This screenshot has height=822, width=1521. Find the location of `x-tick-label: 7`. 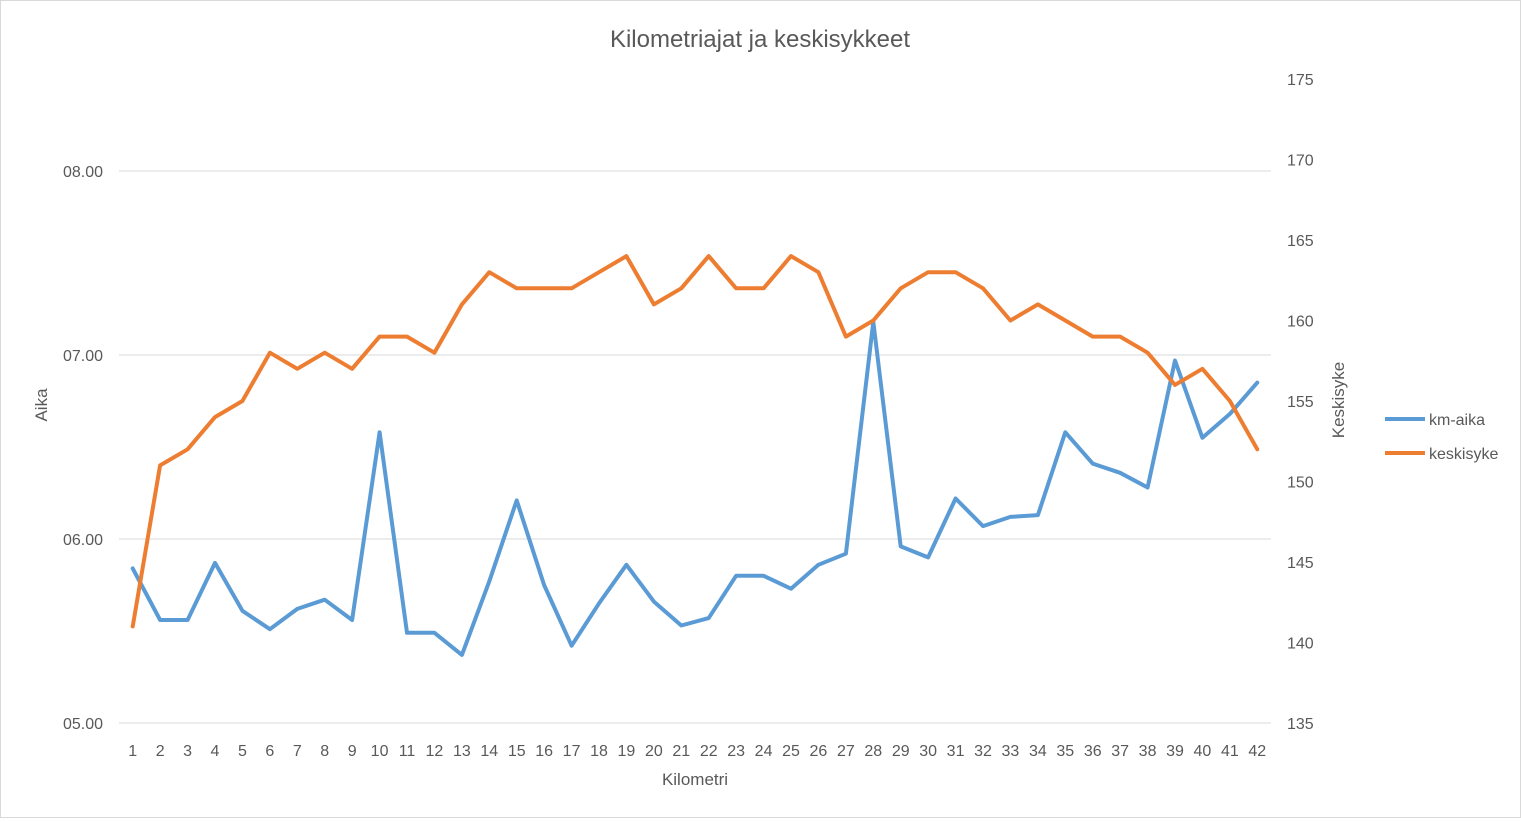

x-tick-label: 7 is located at coordinates (297, 751).